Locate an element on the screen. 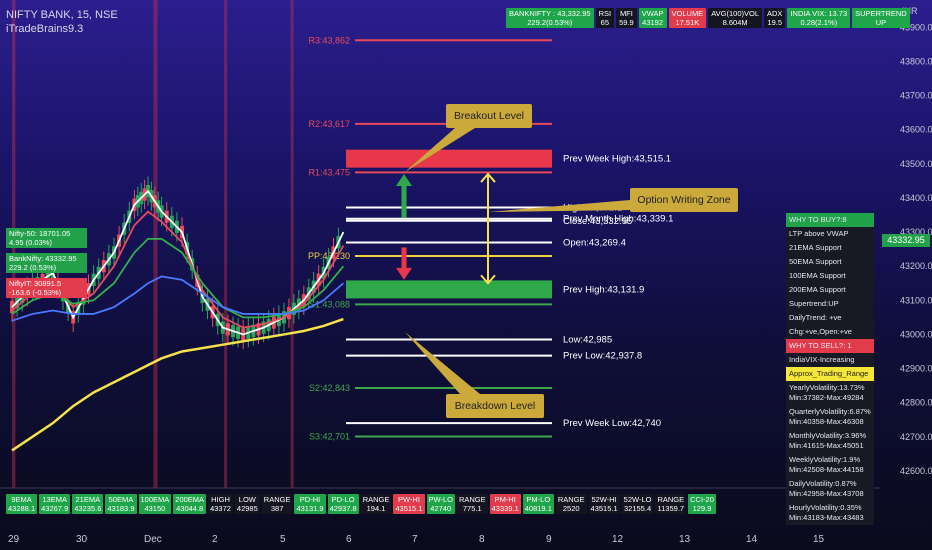 The image size is (932, 550). index-legend-item: BankNifty: 43332.95 229.2 (0.53%) is located at coordinates (46, 263).